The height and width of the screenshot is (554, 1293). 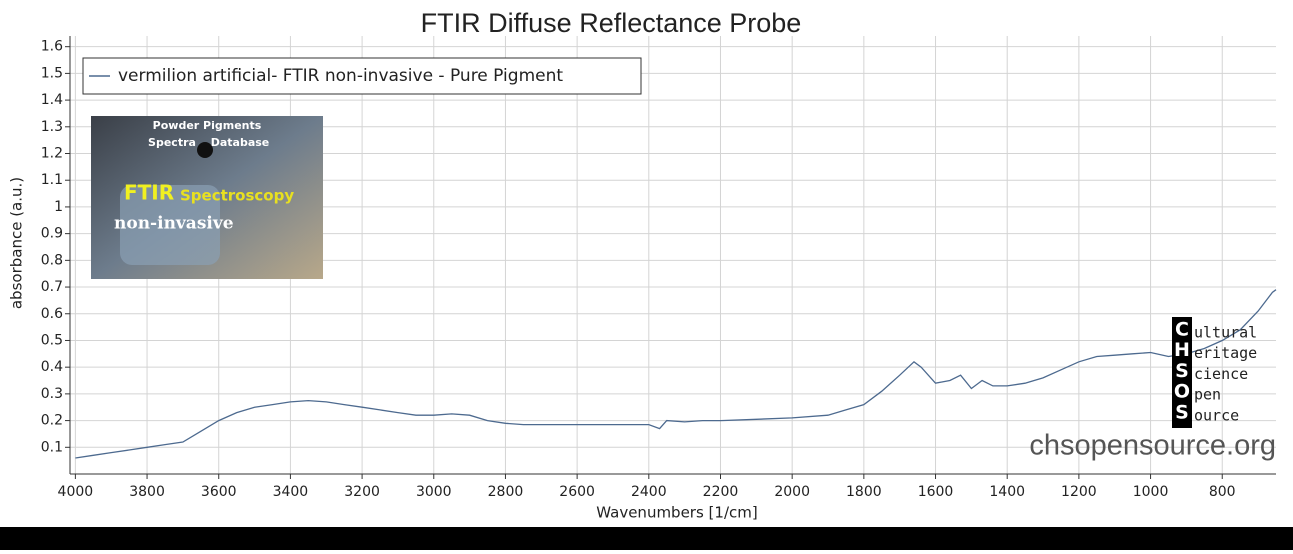 I want to click on y-tick-label: 1.4, so click(x=52, y=100).